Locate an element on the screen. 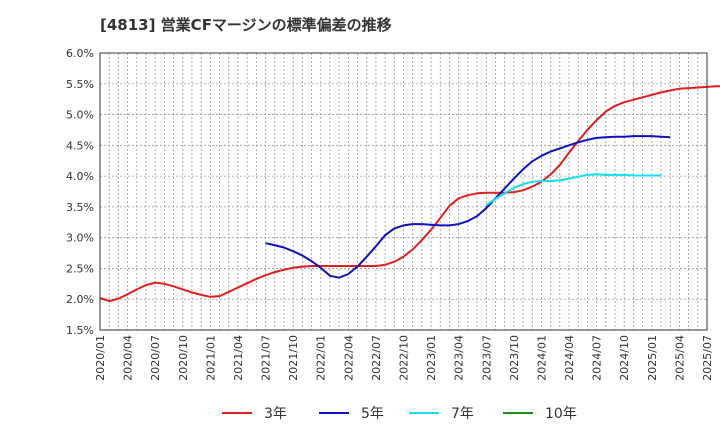  x-tick-label: 2021/07 is located at coordinates (266, 358).